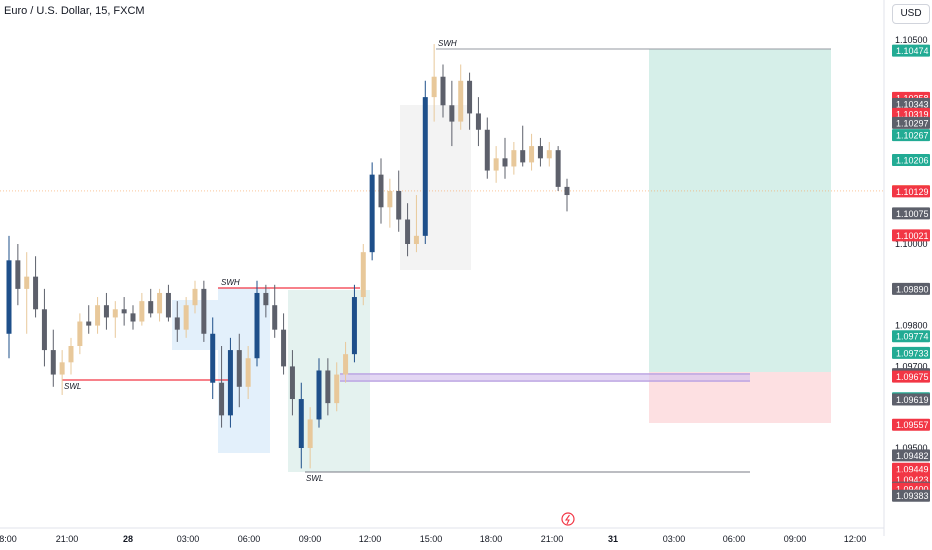  I want to click on price-axis-tick: 1.10000, so click(911, 244).